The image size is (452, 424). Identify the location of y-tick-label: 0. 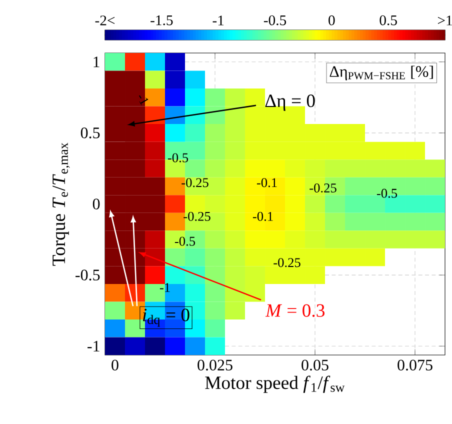
(96, 204).